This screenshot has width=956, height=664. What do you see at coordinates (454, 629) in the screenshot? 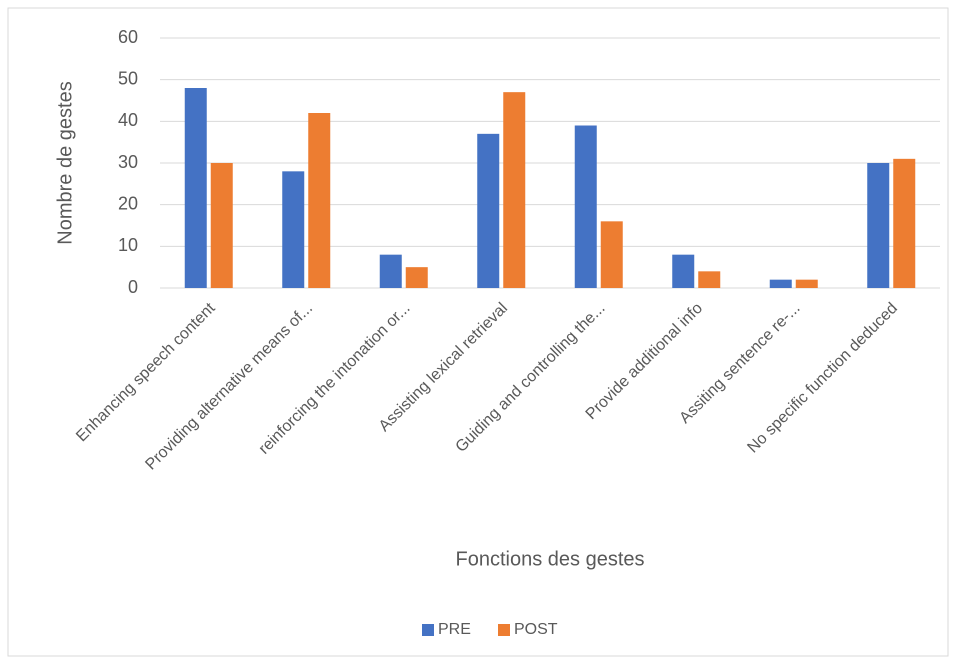
I see `legend-label: PRE` at bounding box center [454, 629].